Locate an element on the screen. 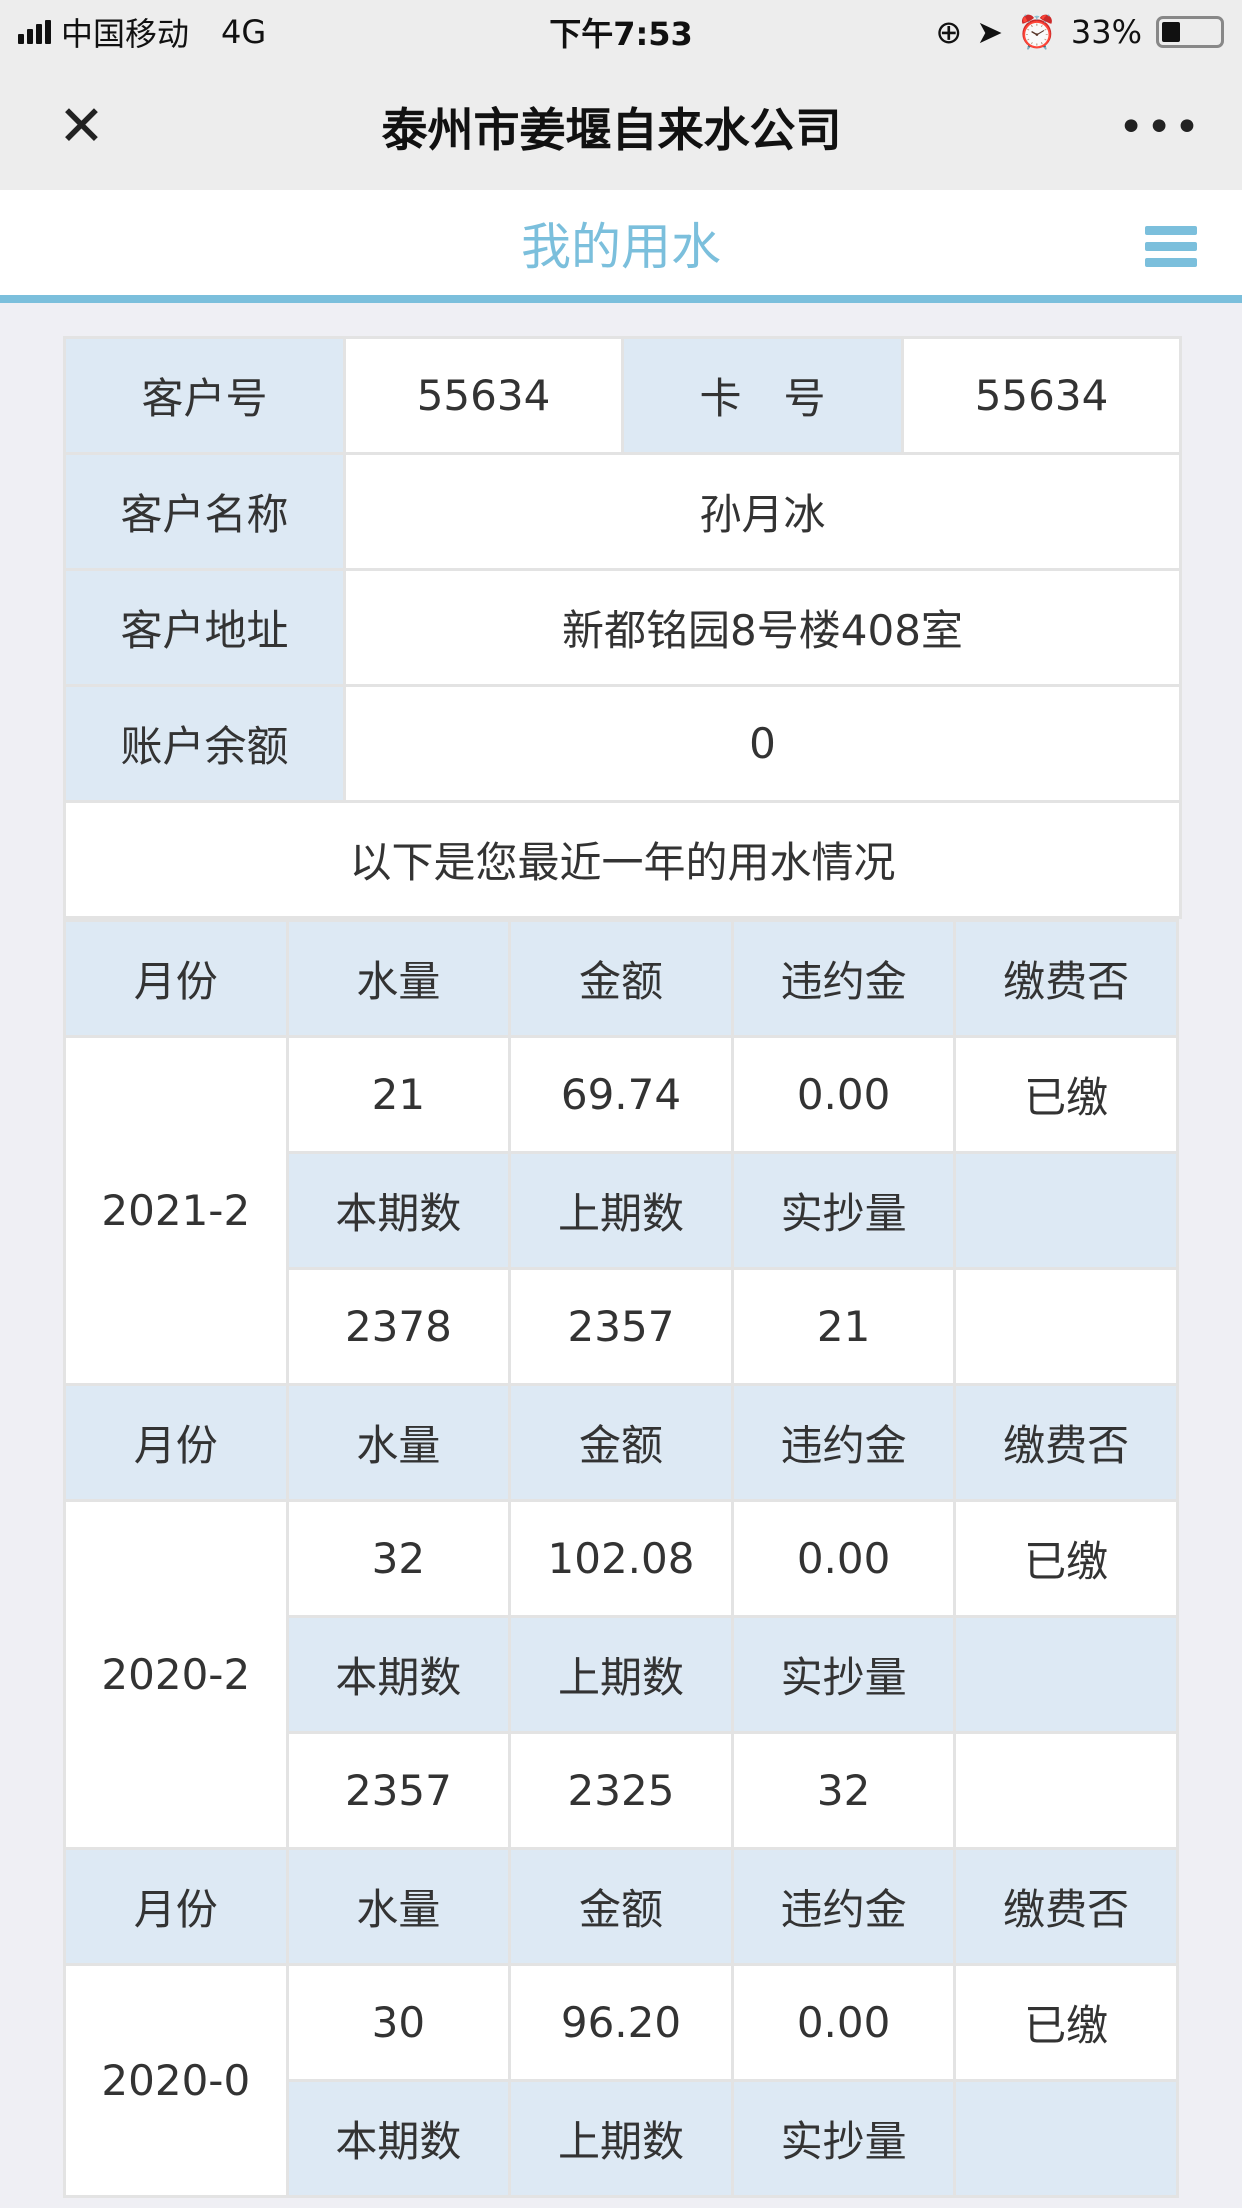 This screenshot has height=2208, width=1242. record-current: 2378 is located at coordinates (398, 1326).